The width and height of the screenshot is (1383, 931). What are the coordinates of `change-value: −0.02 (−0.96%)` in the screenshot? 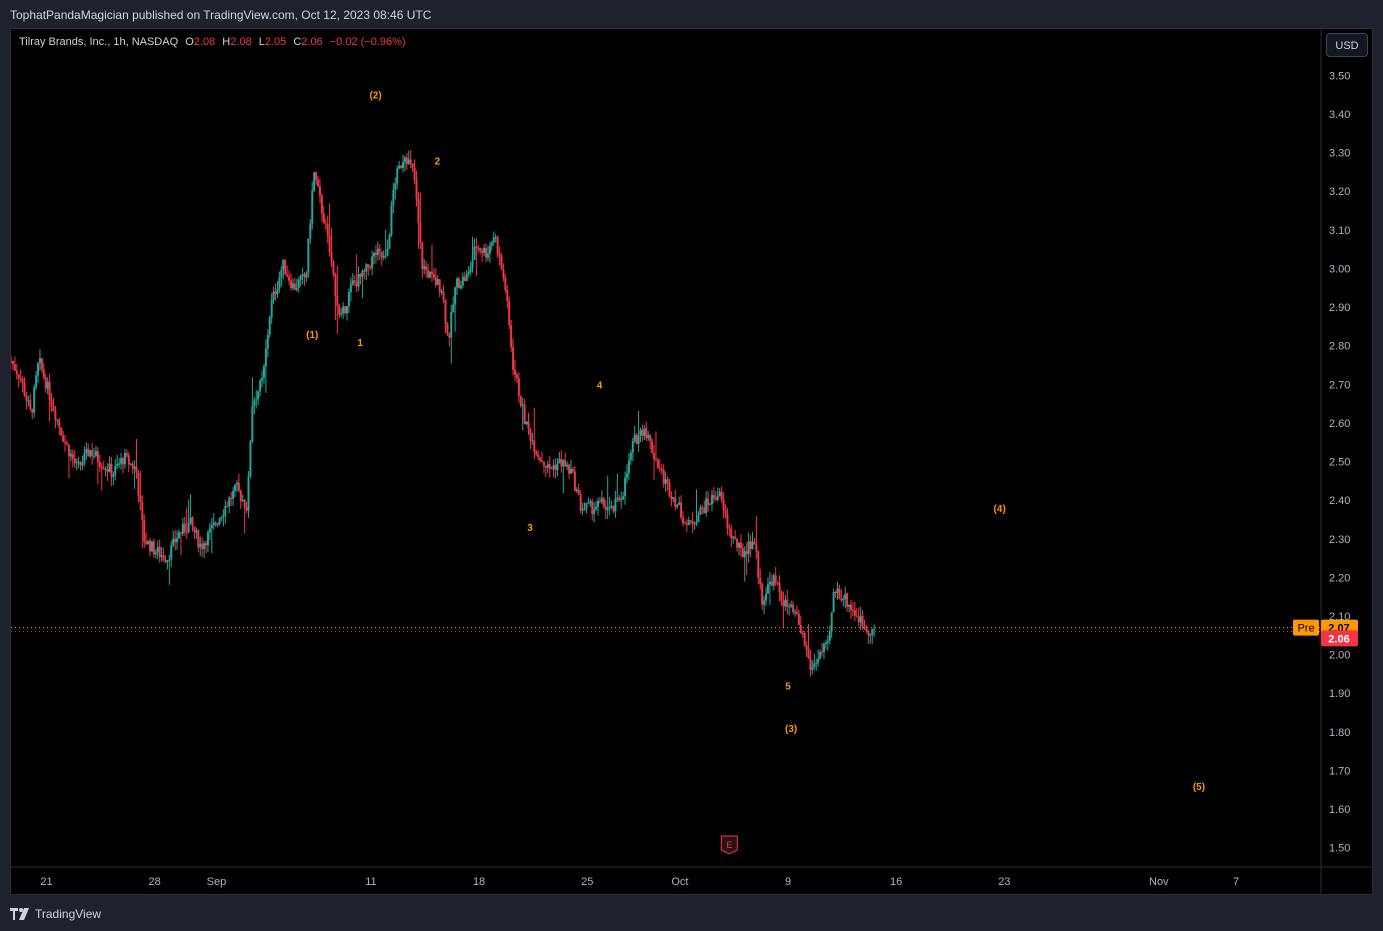 It's located at (367, 42).